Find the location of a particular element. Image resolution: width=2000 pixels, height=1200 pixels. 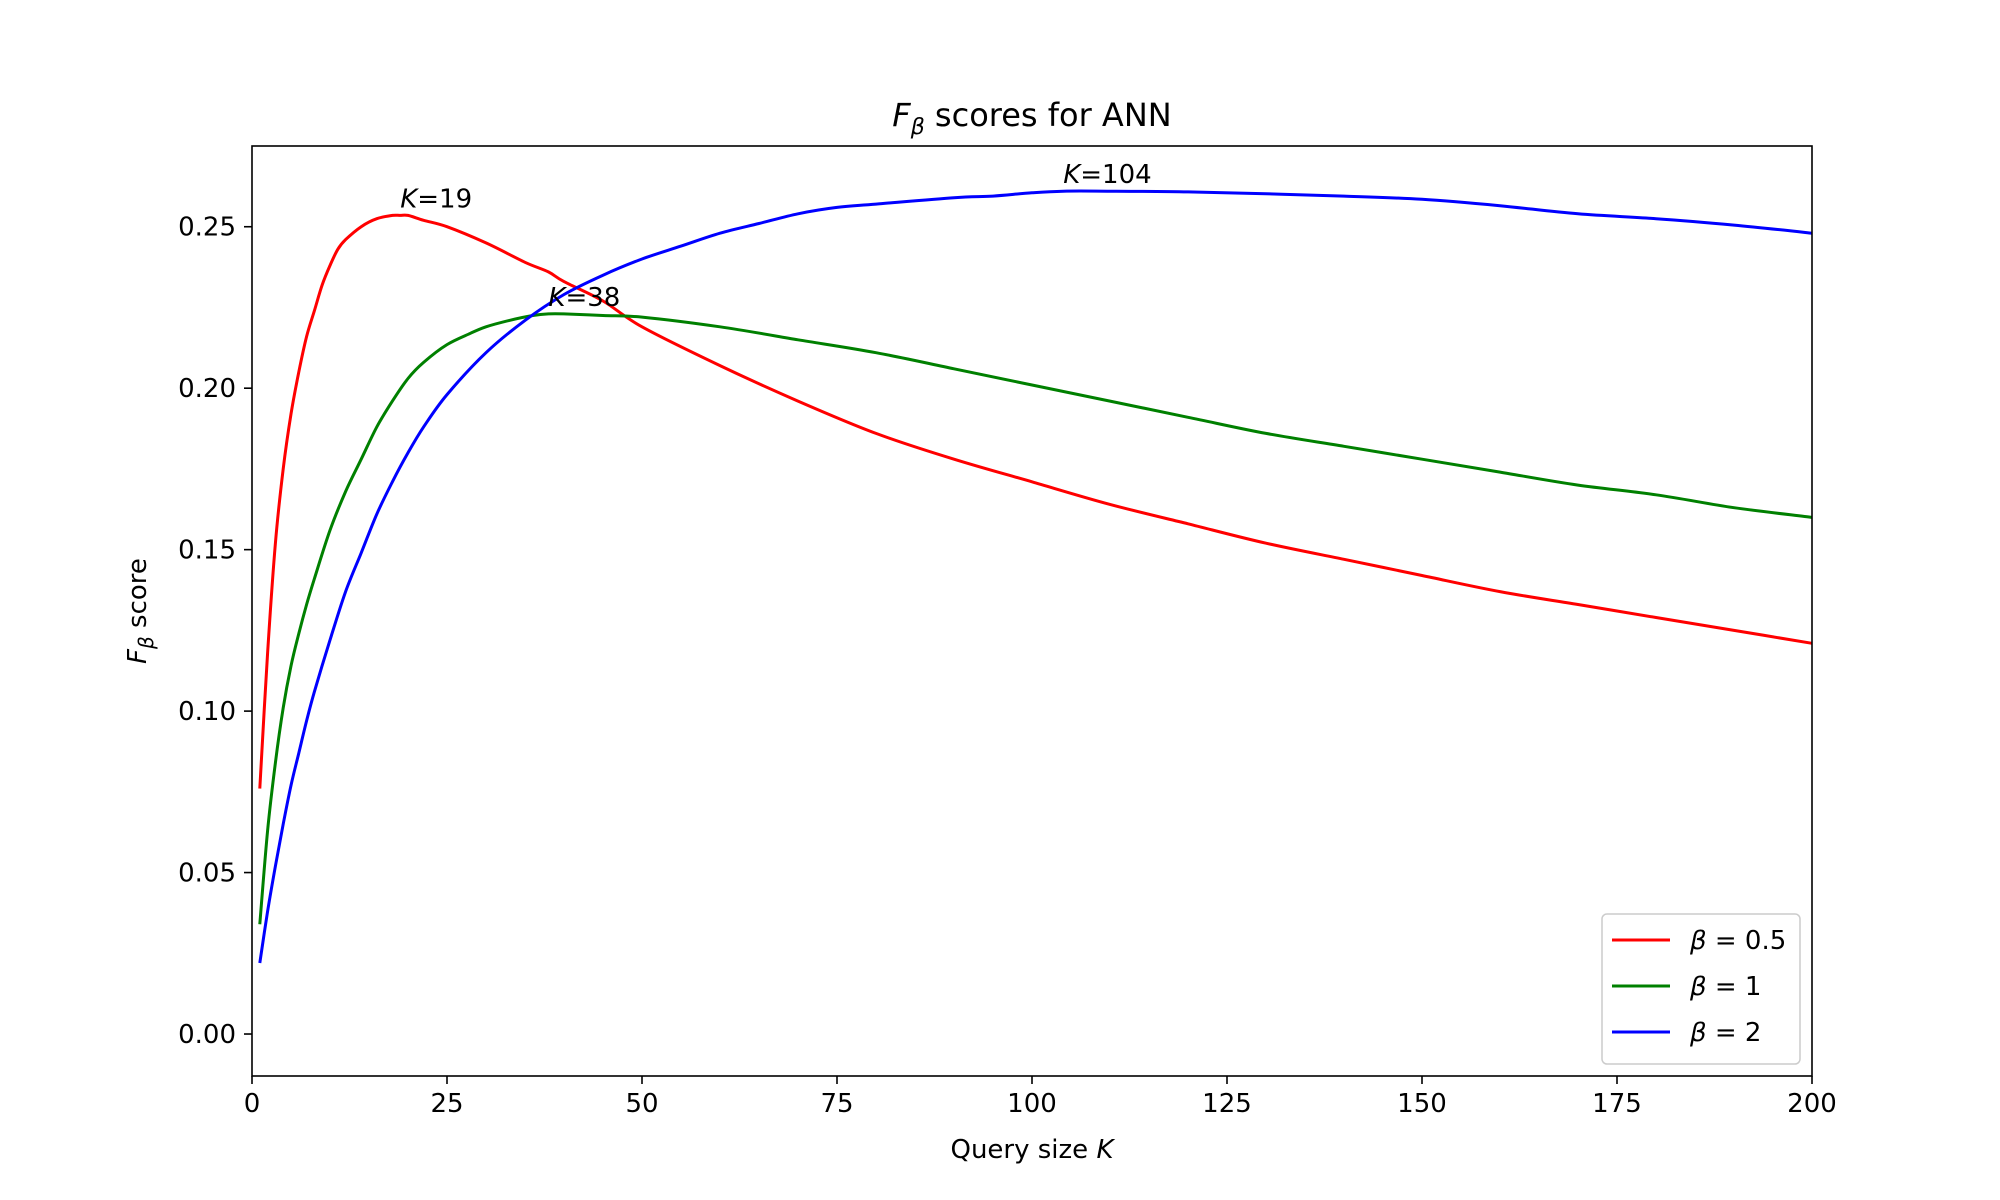

x-axis-label: Query size K is located at coordinates (1032, 1150).